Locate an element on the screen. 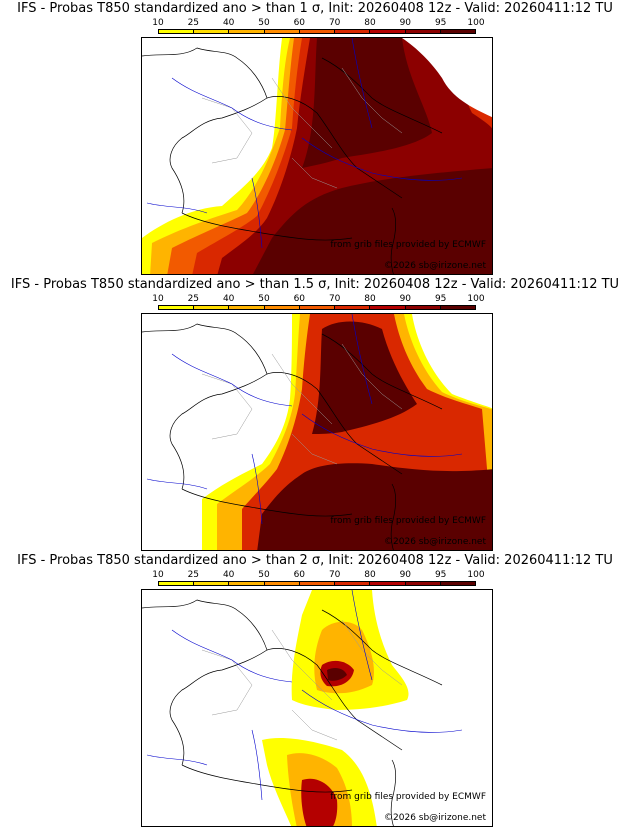  probability-field is located at coordinates (335, 708).